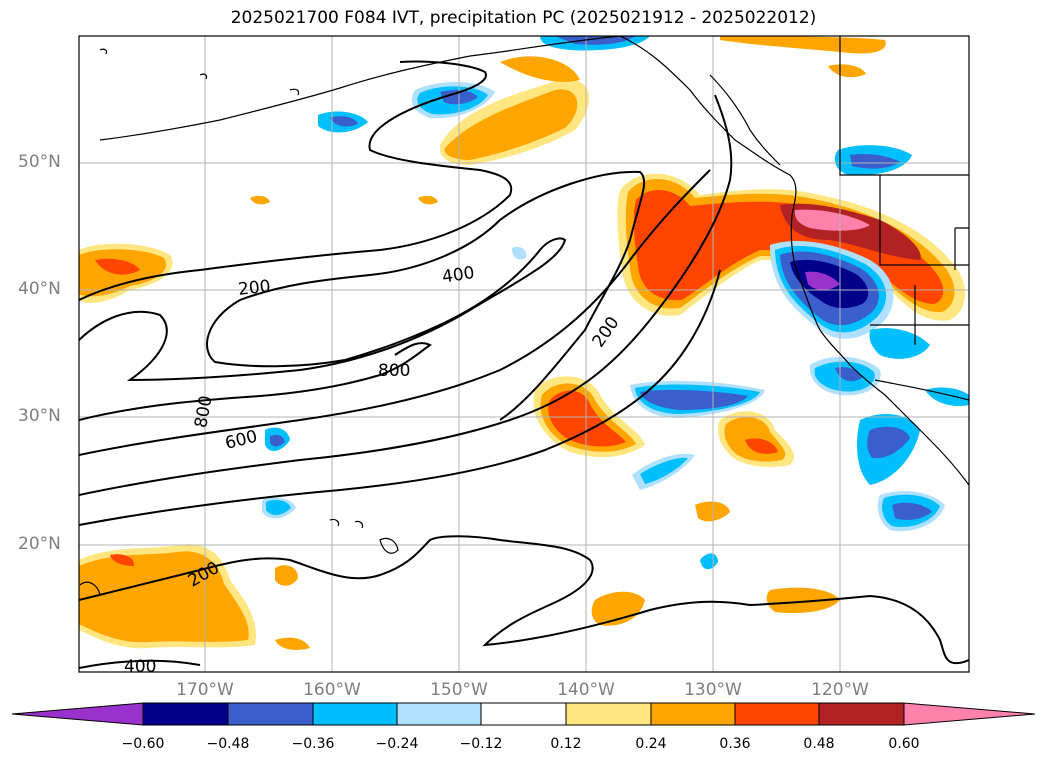 The width and height of the screenshot is (1047, 765). I want to click on colorbar-tick-label: 0.60, so click(904, 744).